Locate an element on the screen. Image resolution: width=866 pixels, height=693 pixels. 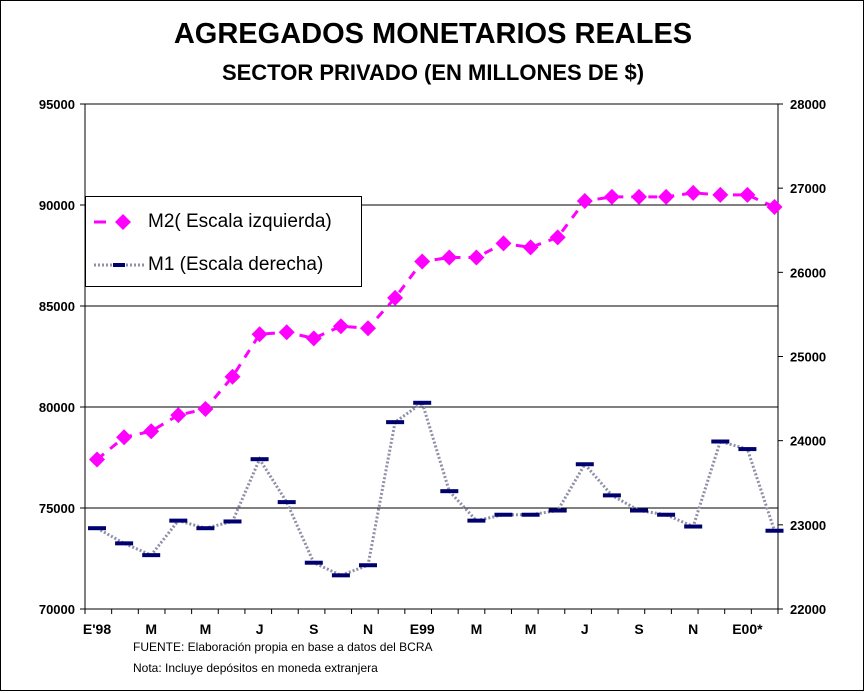
y-right-tick-label: 22000 is located at coordinates (808, 609).